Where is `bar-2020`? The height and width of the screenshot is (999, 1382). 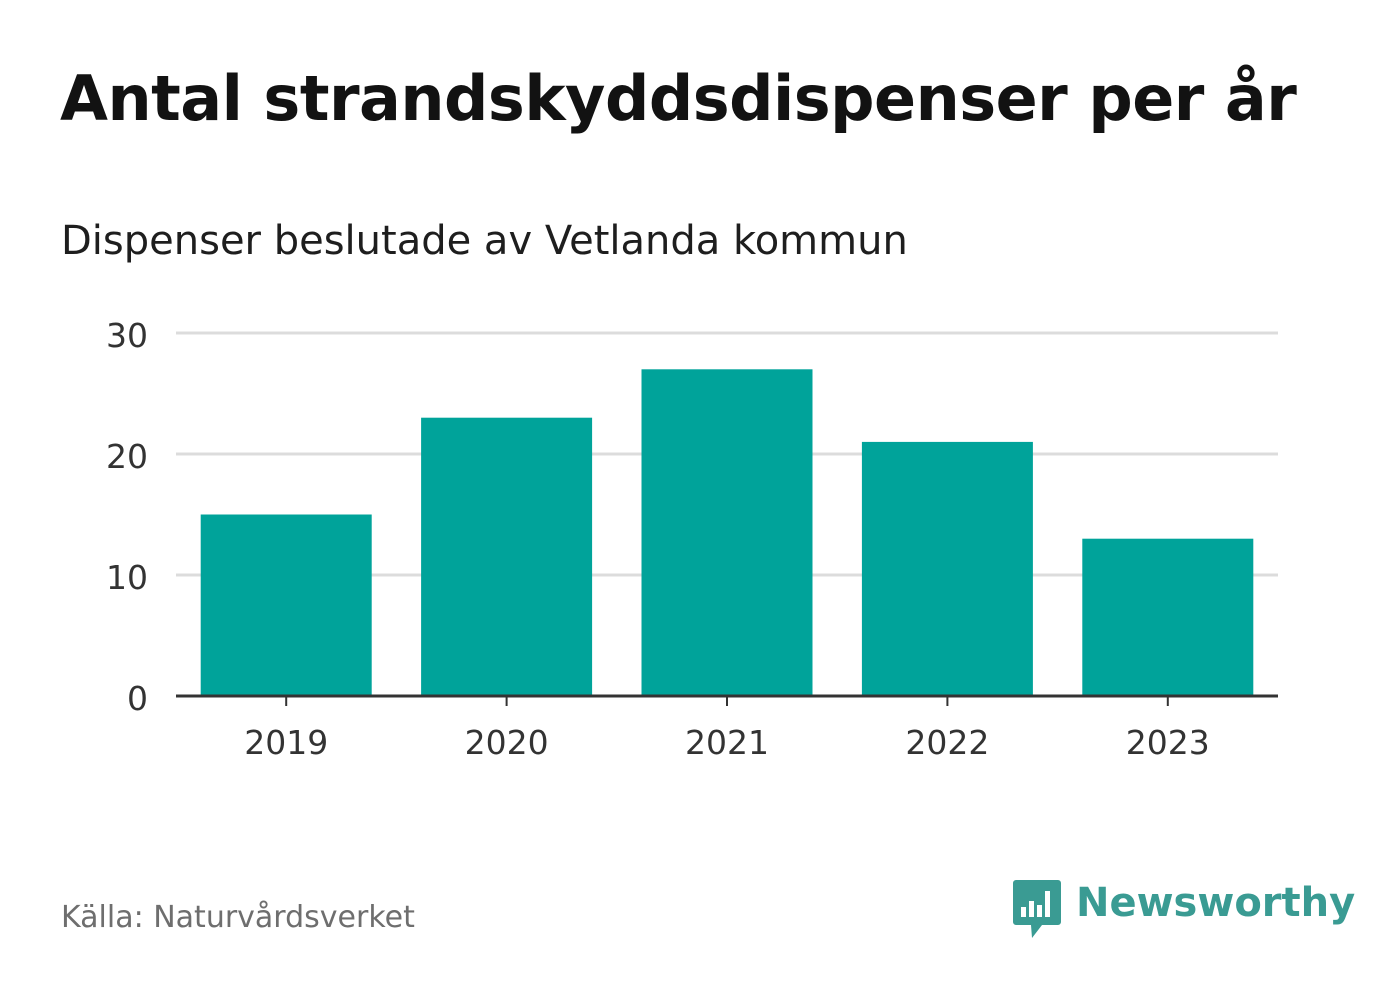
bar-2020 is located at coordinates (507, 556).